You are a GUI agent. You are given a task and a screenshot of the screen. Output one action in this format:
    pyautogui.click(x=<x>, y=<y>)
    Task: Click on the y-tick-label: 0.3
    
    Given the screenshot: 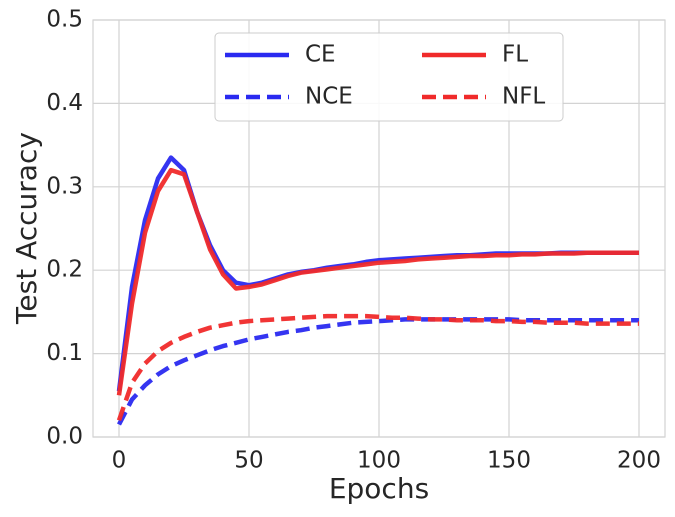 What is the action you would take?
    pyautogui.click(x=64, y=186)
    